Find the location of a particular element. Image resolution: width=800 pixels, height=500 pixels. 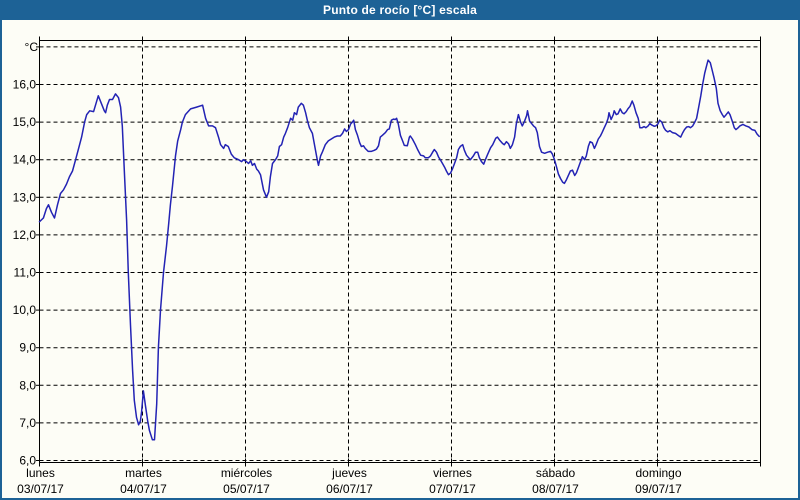

x-day-name-label: miércoles is located at coordinates (246, 473).